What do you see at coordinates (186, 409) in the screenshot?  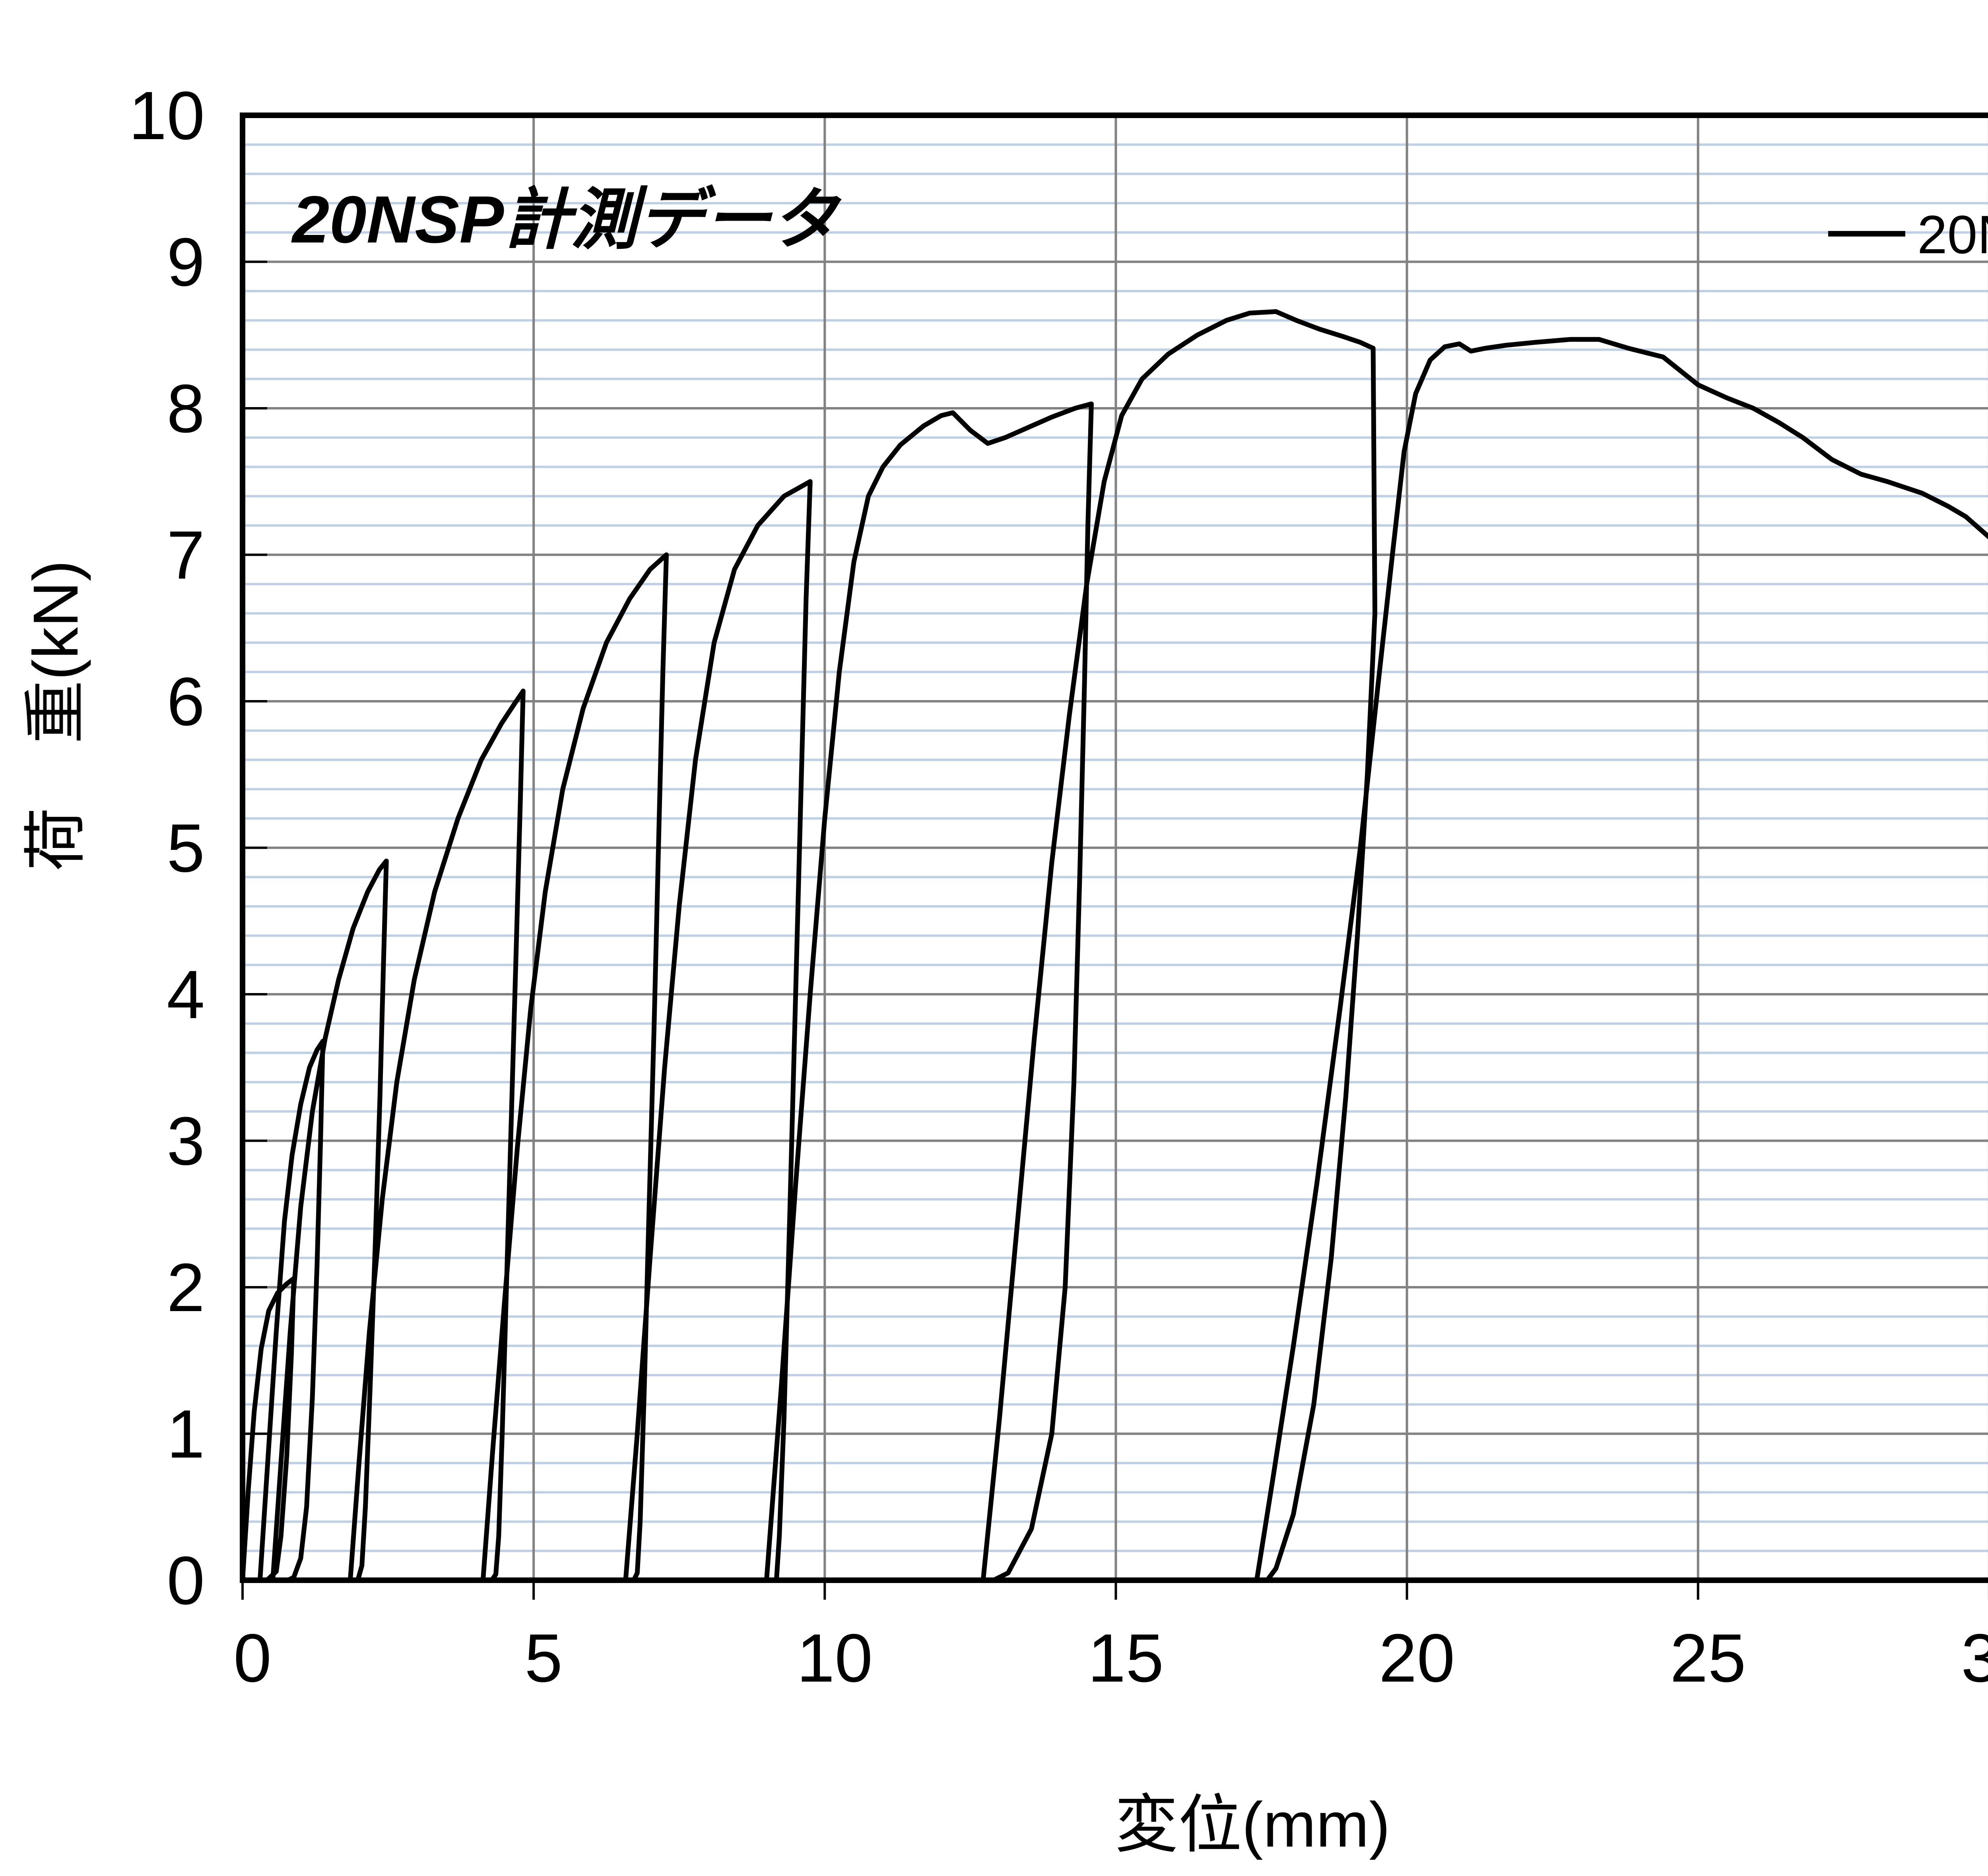 I see `y-tick-label: 8` at bounding box center [186, 409].